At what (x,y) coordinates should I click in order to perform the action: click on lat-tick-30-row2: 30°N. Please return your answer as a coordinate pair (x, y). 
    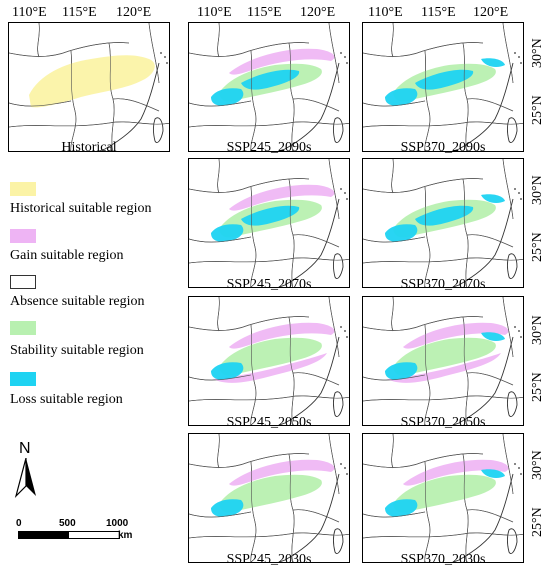
    Looking at the image, I should click on (537, 190).